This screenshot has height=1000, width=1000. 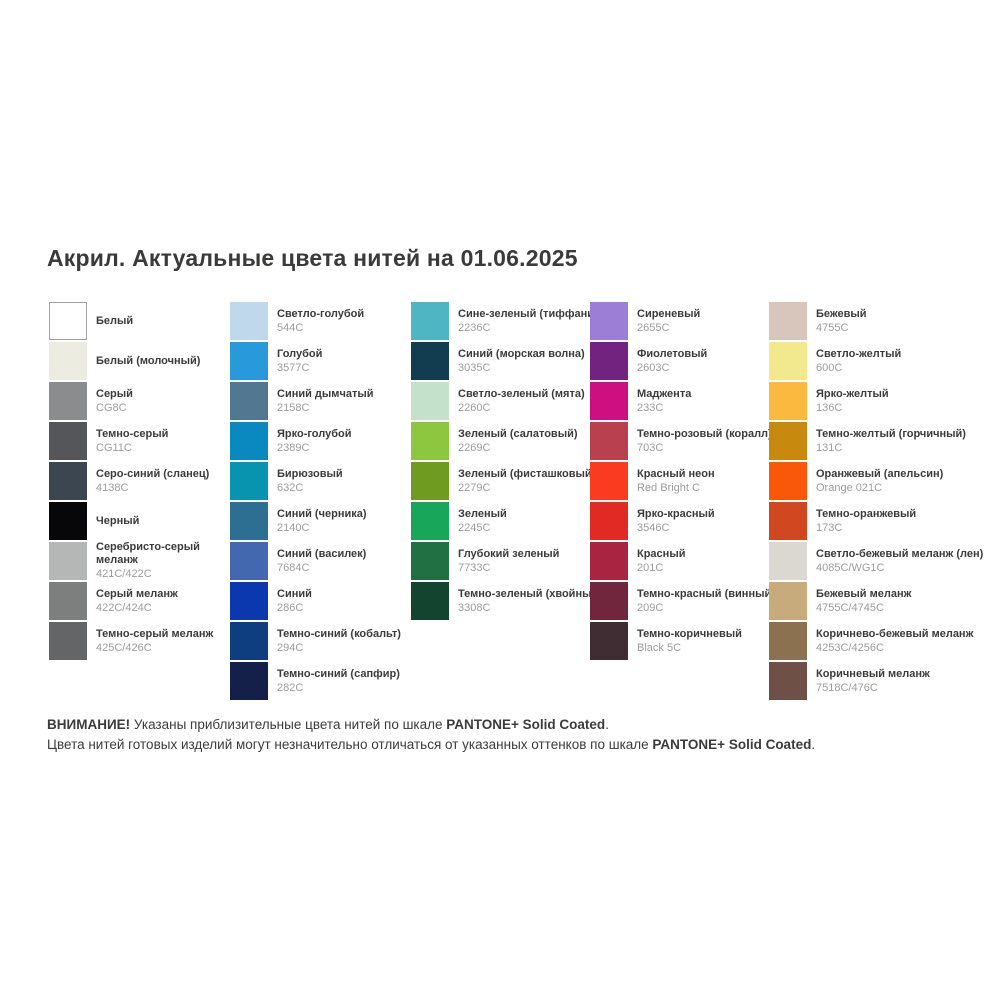 I want to click on color-label: Темно-розовый (коралл) 703C, so click(x=704, y=441).